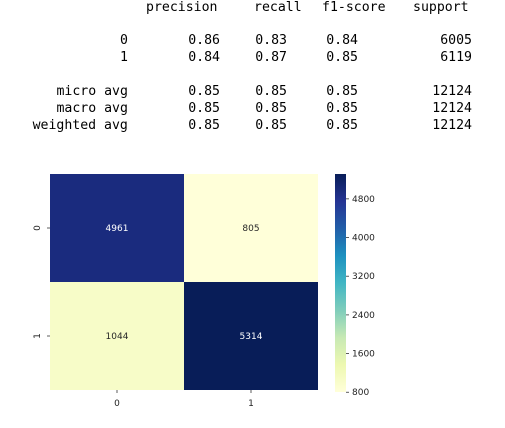  I want to click on heatmap-cell-label: 1044, so click(117, 337).